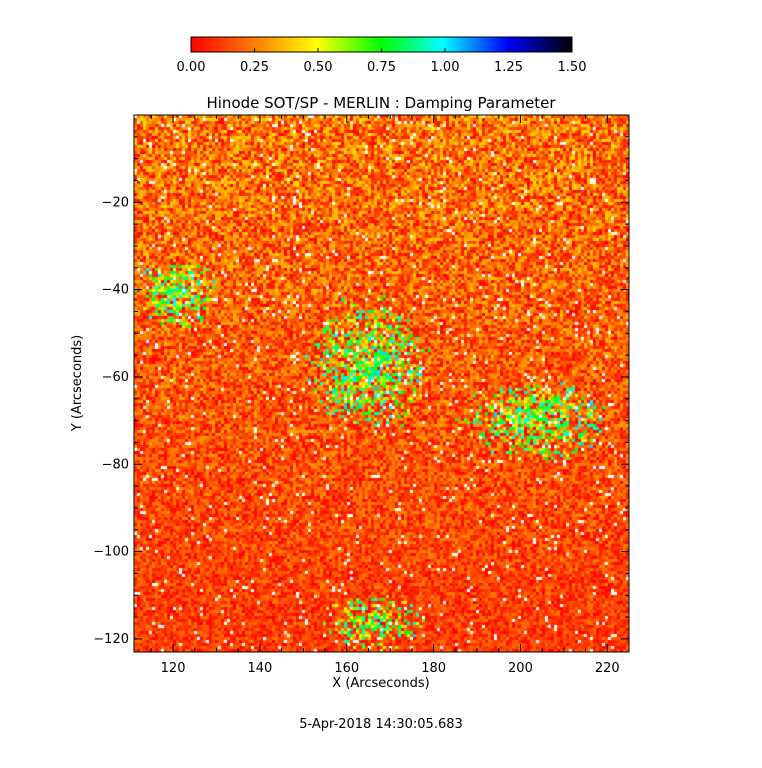 This screenshot has height=768, width=762. I want to click on y-tick-label: −100, so click(111, 552).